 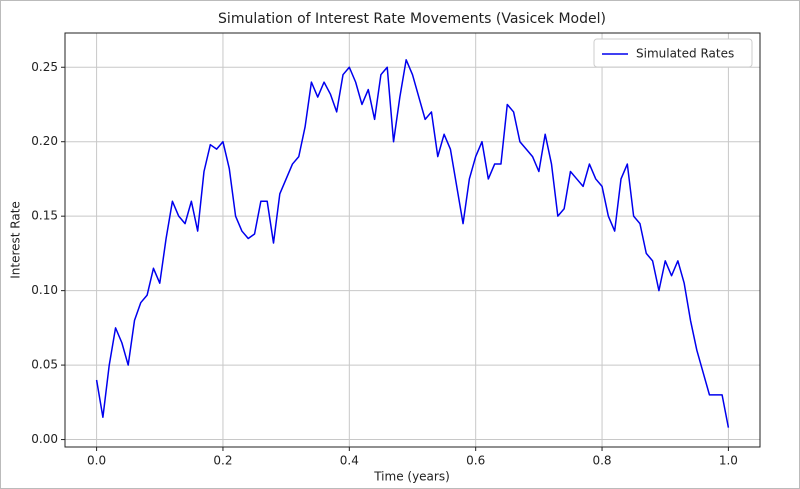 I want to click on legend-box, so click(x=673, y=53).